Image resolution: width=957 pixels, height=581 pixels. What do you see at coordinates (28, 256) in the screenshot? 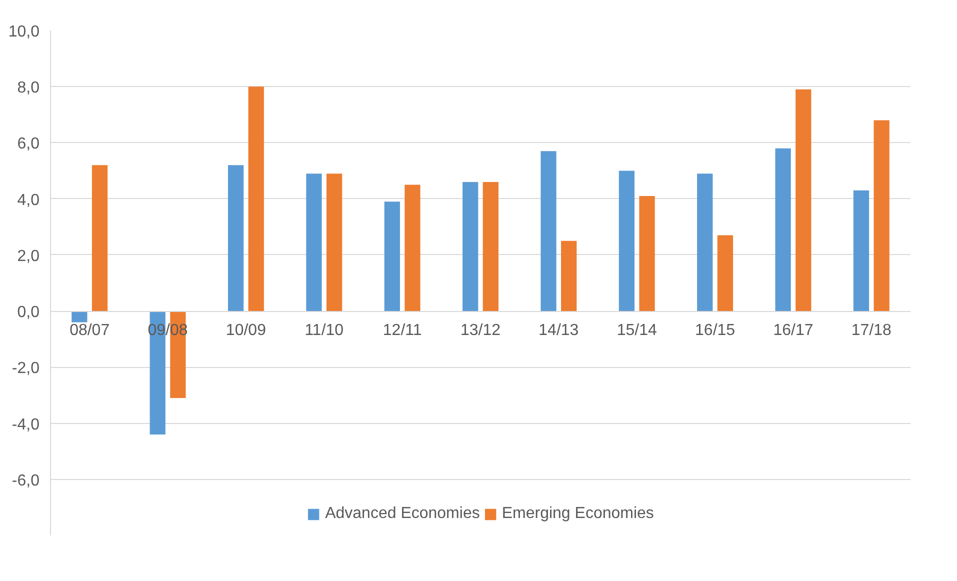
I see `y-tick-label: 2,0` at bounding box center [28, 256].